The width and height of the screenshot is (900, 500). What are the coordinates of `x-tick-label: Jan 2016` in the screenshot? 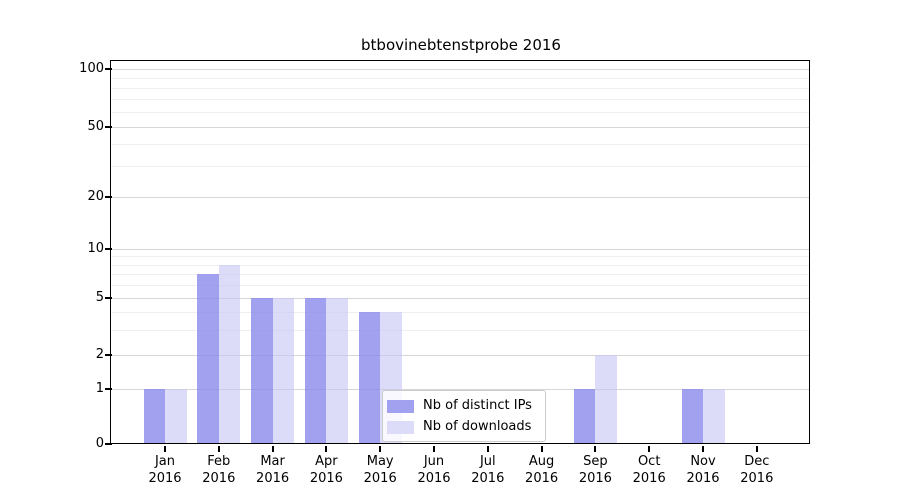 It's located at (165, 470).